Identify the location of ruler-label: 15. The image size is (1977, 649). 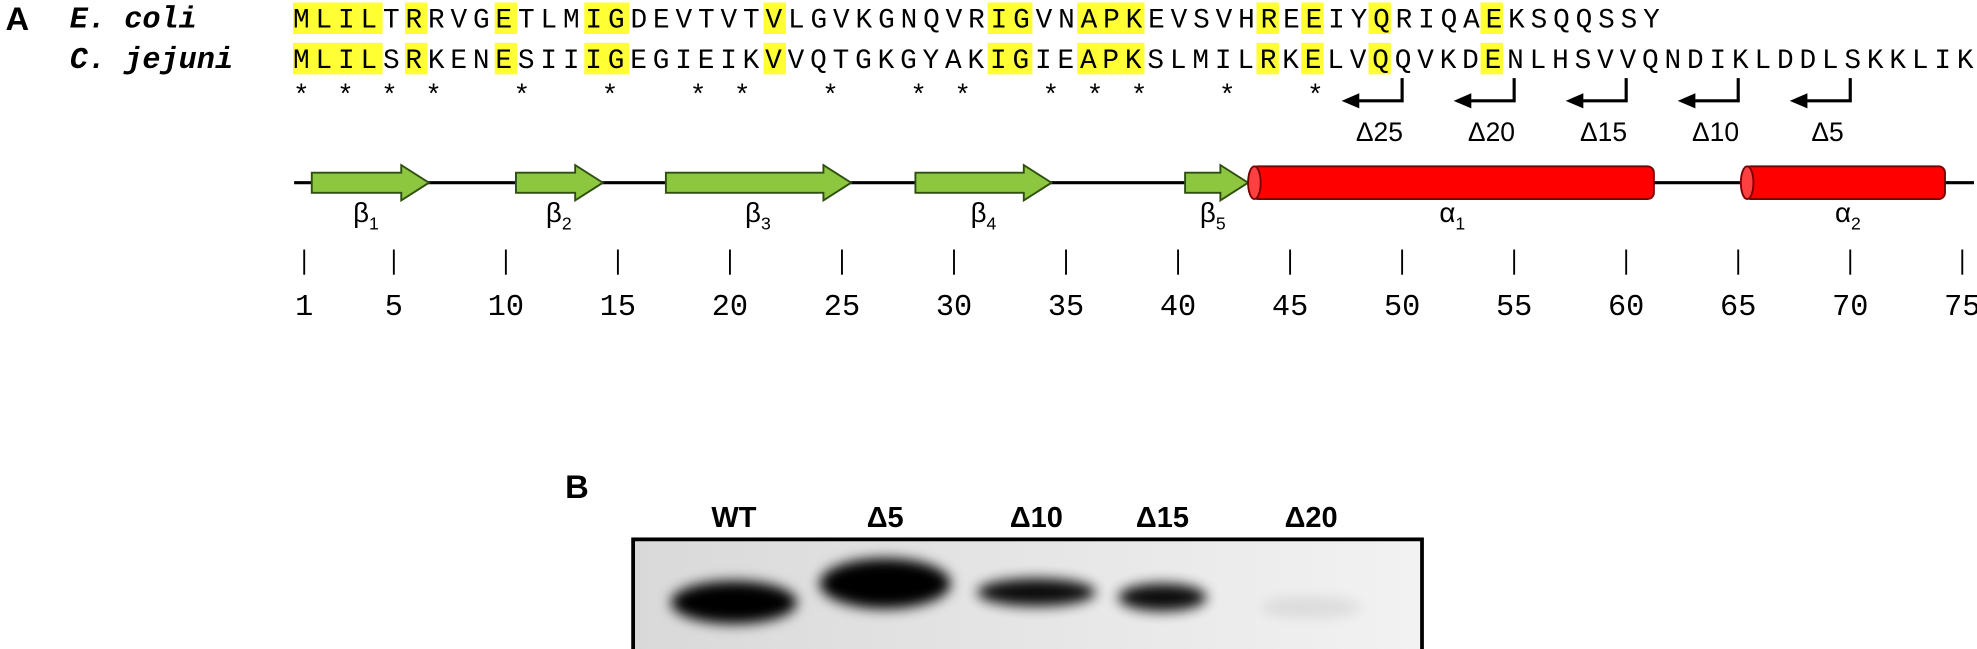
(618, 308).